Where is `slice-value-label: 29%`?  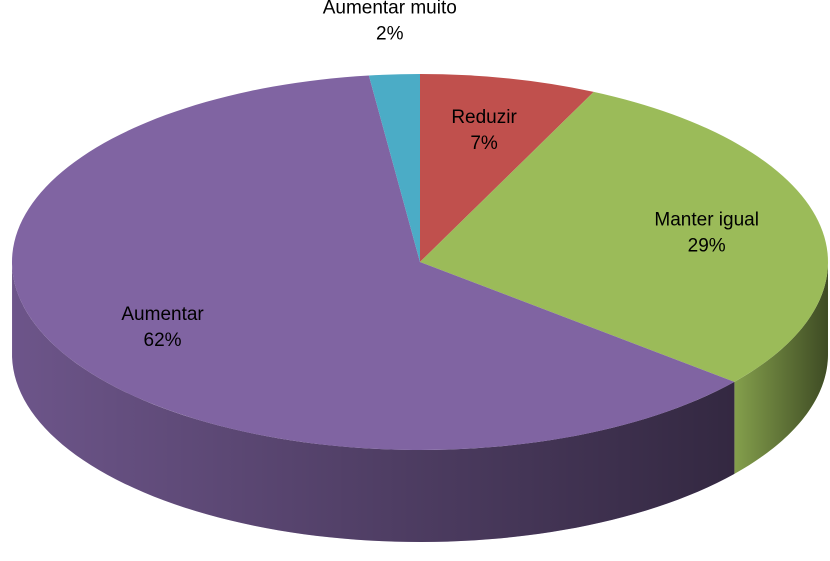 slice-value-label: 29% is located at coordinates (707, 245).